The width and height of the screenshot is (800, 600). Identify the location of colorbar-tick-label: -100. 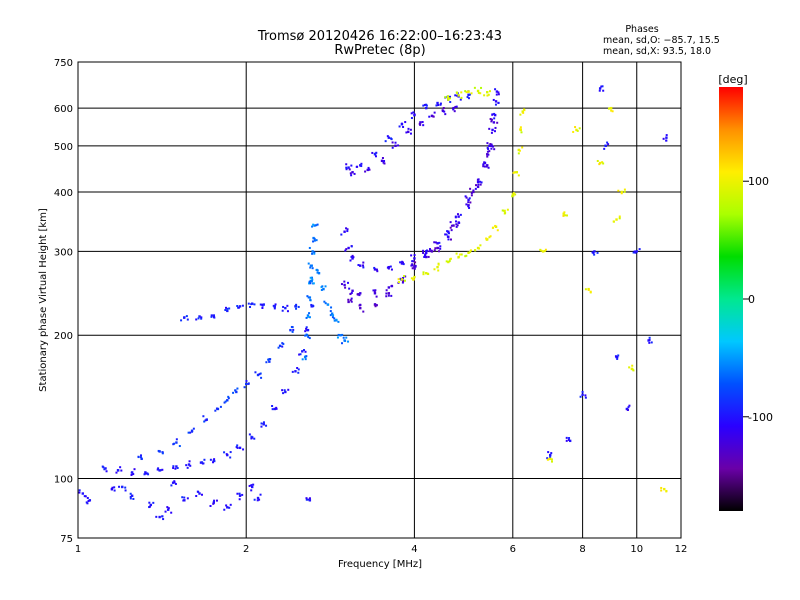
(760, 417).